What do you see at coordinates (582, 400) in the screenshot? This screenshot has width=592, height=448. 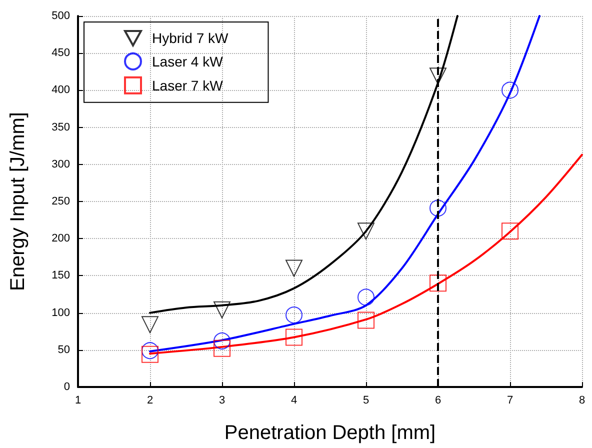 I see `x-tick-label: 8` at bounding box center [582, 400].